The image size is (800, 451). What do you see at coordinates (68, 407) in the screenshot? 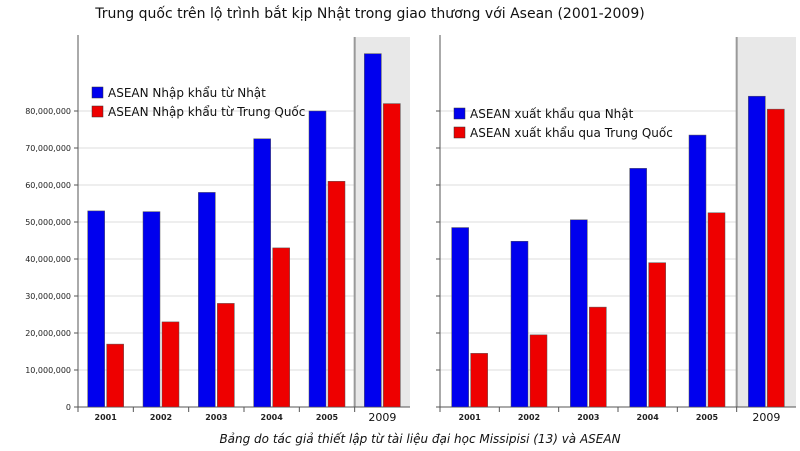
I see `y-tick-label: 0` at bounding box center [68, 407].